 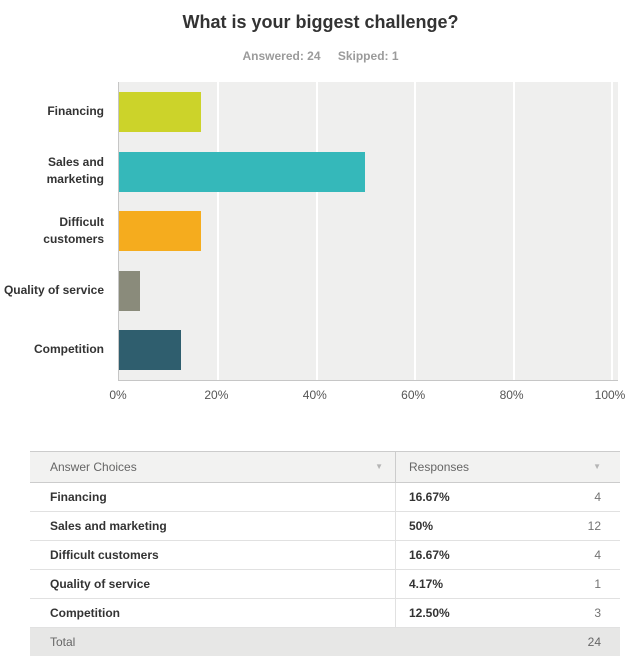 What do you see at coordinates (507, 467) in the screenshot?
I see `column-header-responses: Responses ▼` at bounding box center [507, 467].